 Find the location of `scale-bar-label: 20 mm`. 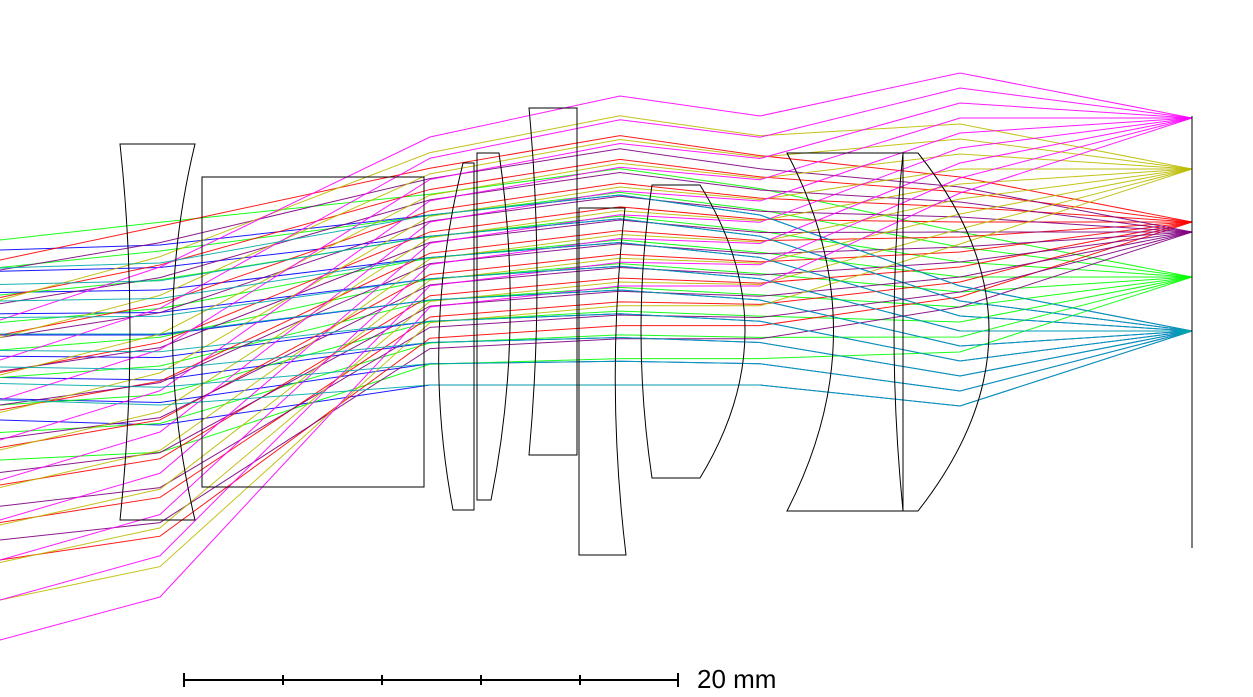

scale-bar-label: 20 mm is located at coordinates (737, 679).